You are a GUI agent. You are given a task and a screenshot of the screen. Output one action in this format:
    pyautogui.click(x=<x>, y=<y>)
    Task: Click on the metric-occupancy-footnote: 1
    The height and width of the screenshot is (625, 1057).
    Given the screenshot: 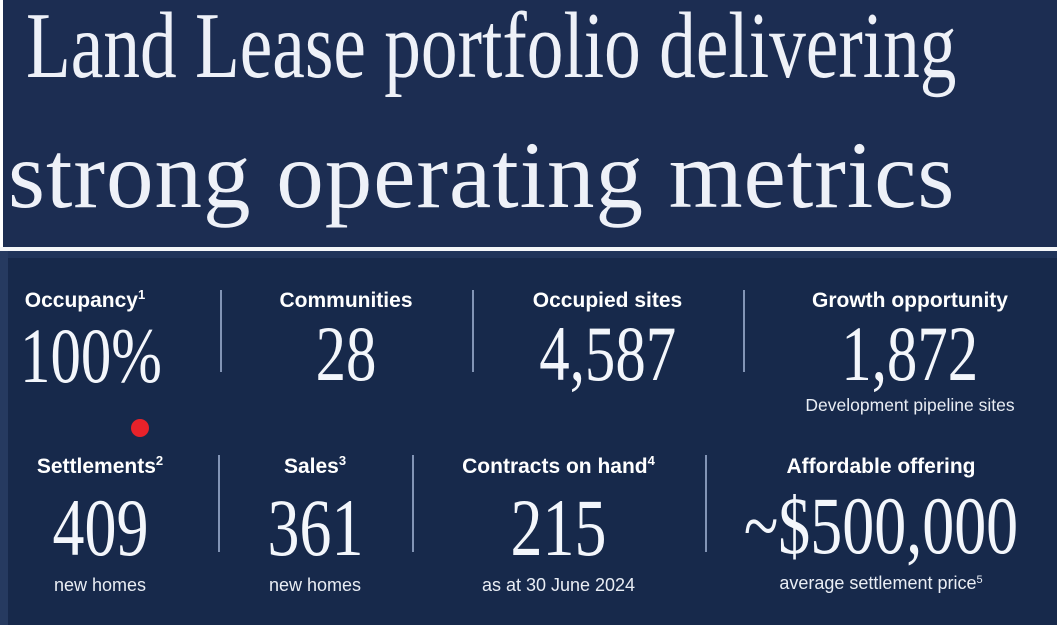 What is the action you would take?
    pyautogui.click(x=141, y=294)
    